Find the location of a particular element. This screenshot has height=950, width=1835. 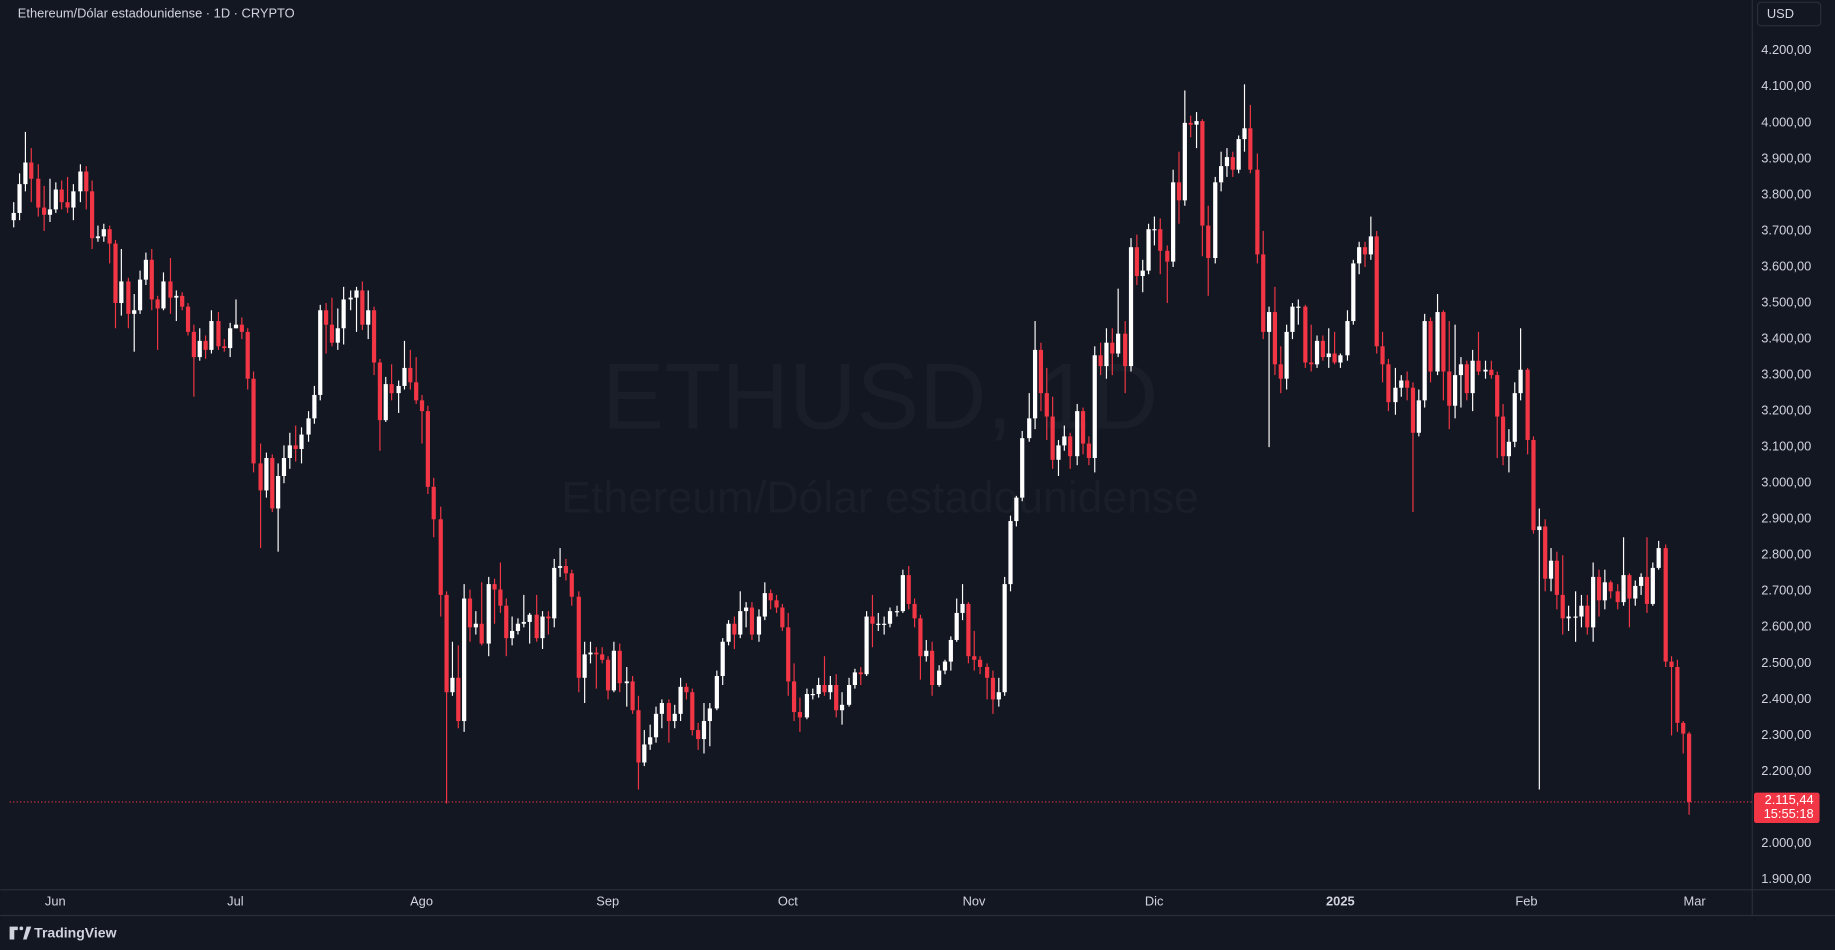

x-tick-label: Jun is located at coordinates (55, 900).